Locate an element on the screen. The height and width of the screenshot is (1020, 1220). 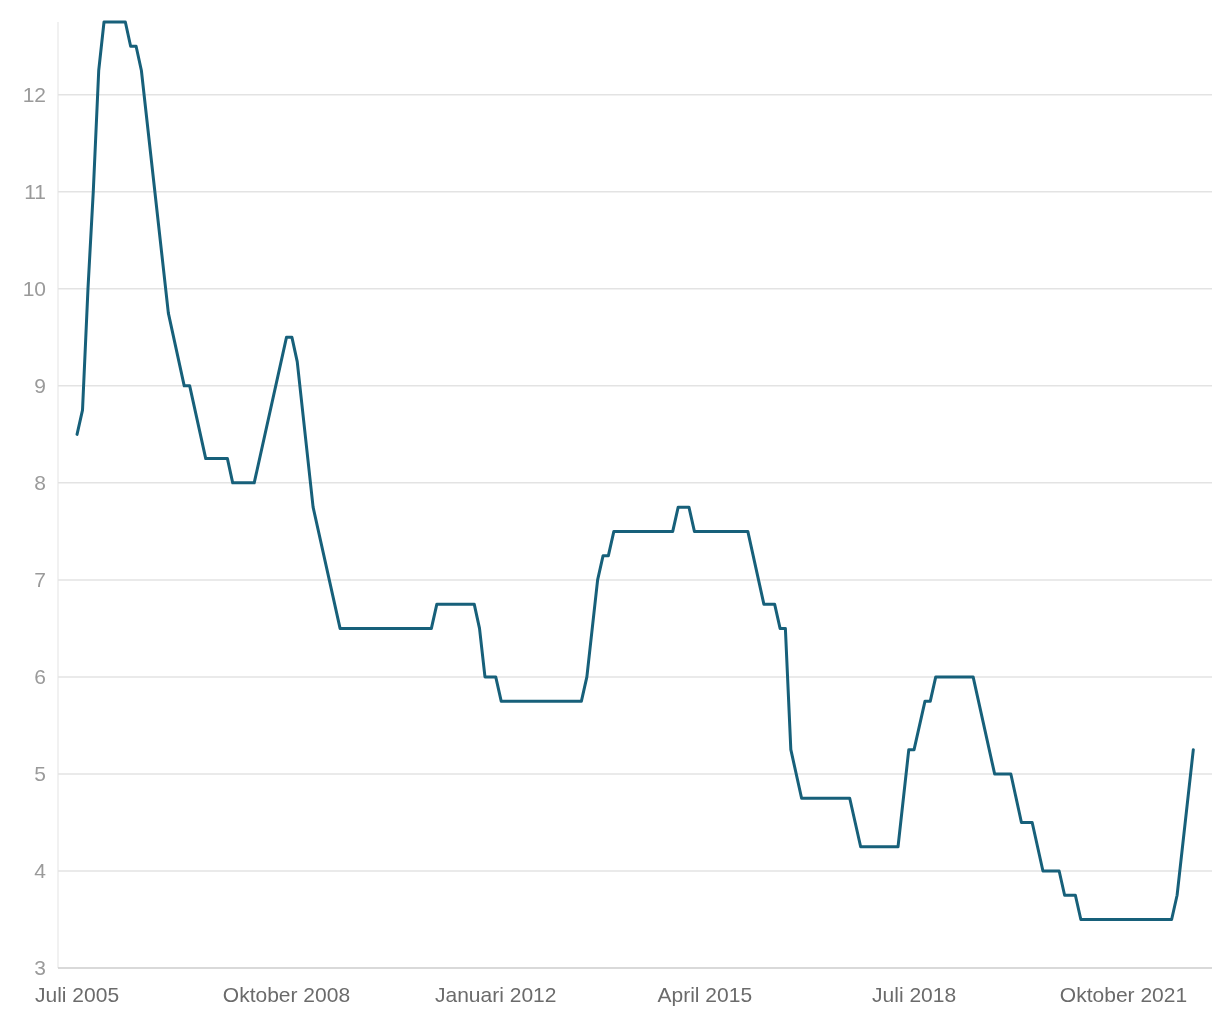
y-tick-label: 3 is located at coordinates (40, 968).